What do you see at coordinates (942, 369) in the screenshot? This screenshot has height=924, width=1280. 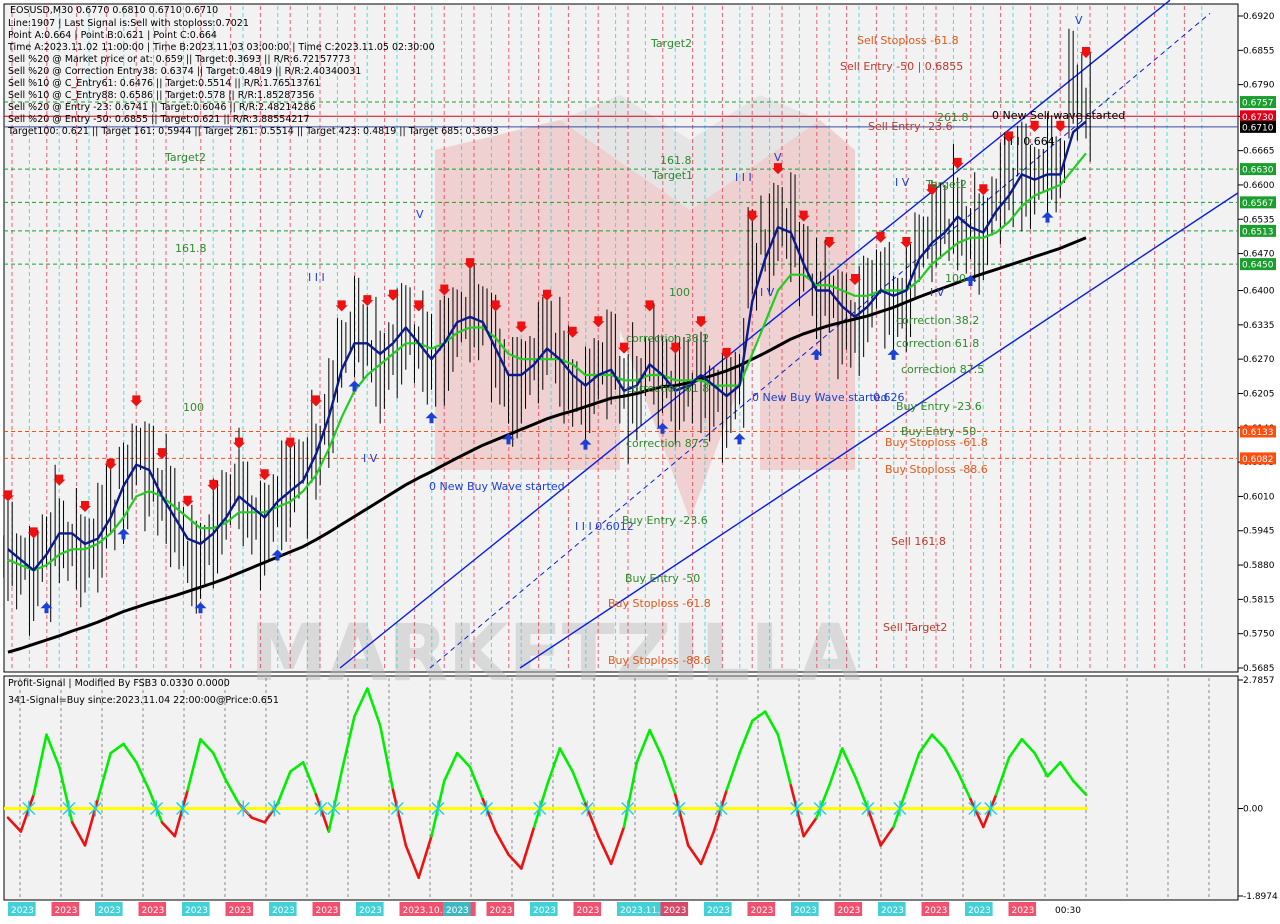 I see `annotation-label: correction 87.5` at bounding box center [942, 369].